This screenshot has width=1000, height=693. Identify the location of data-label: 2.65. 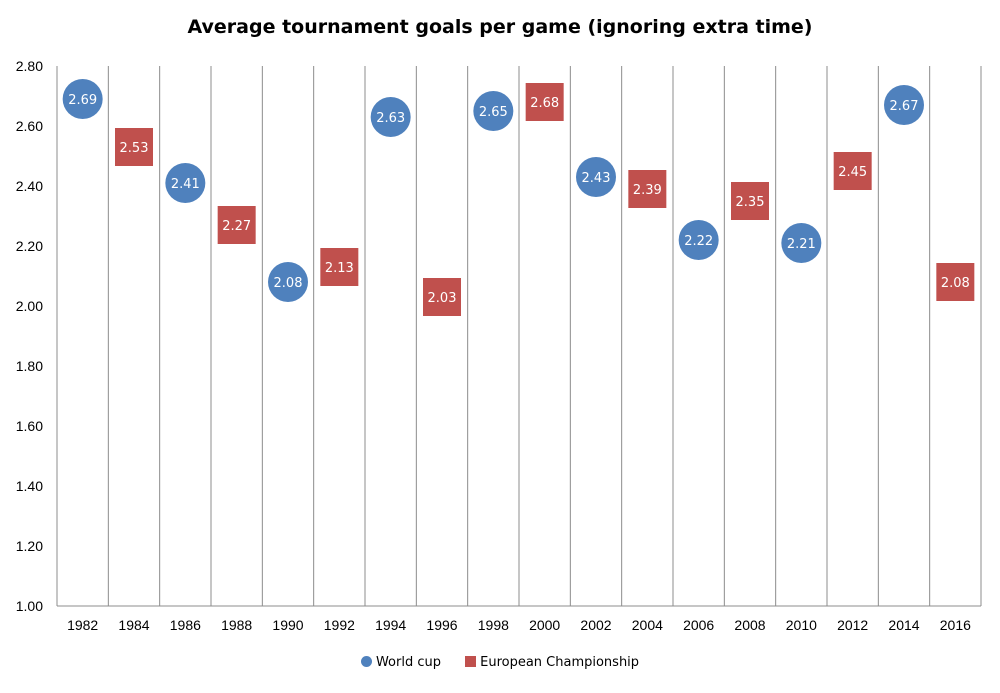
(493, 112).